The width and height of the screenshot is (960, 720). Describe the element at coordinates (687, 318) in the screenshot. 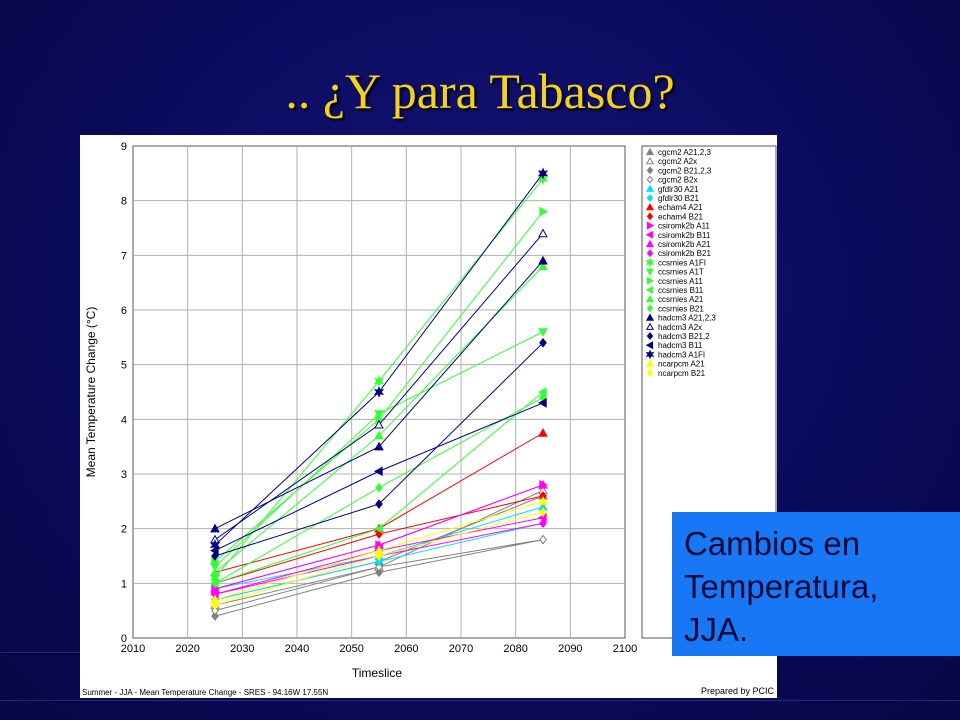

I see `legend-label: hadcm3 A21,2,3` at that location.